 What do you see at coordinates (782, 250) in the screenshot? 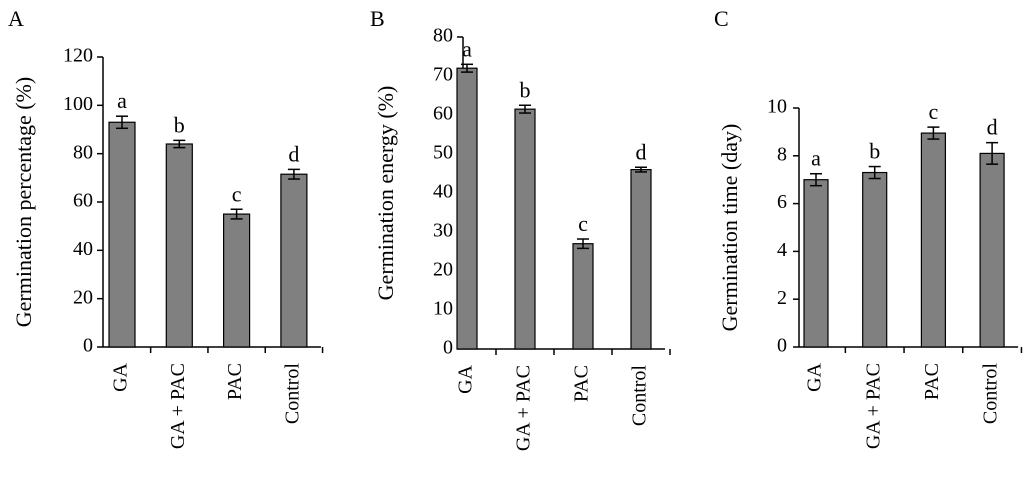
I see `y-tick-label: 4` at bounding box center [782, 250].